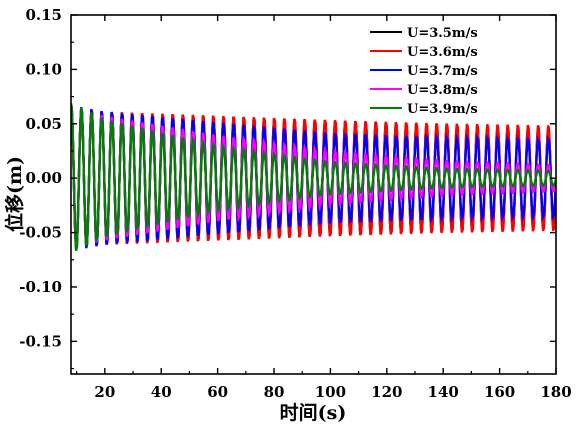  What do you see at coordinates (14, 194) in the screenshot?
I see `y-axis-title: 位移(m)` at bounding box center [14, 194].